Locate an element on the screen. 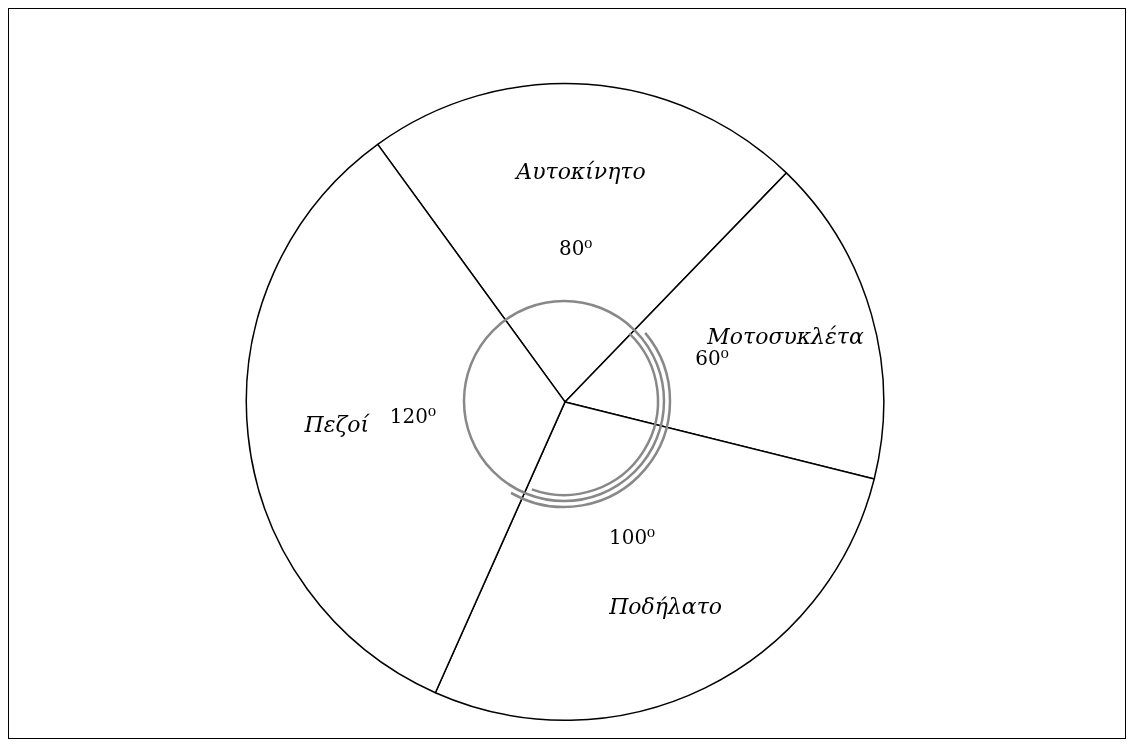  slice-label: Πεζοί is located at coordinates (337, 424).